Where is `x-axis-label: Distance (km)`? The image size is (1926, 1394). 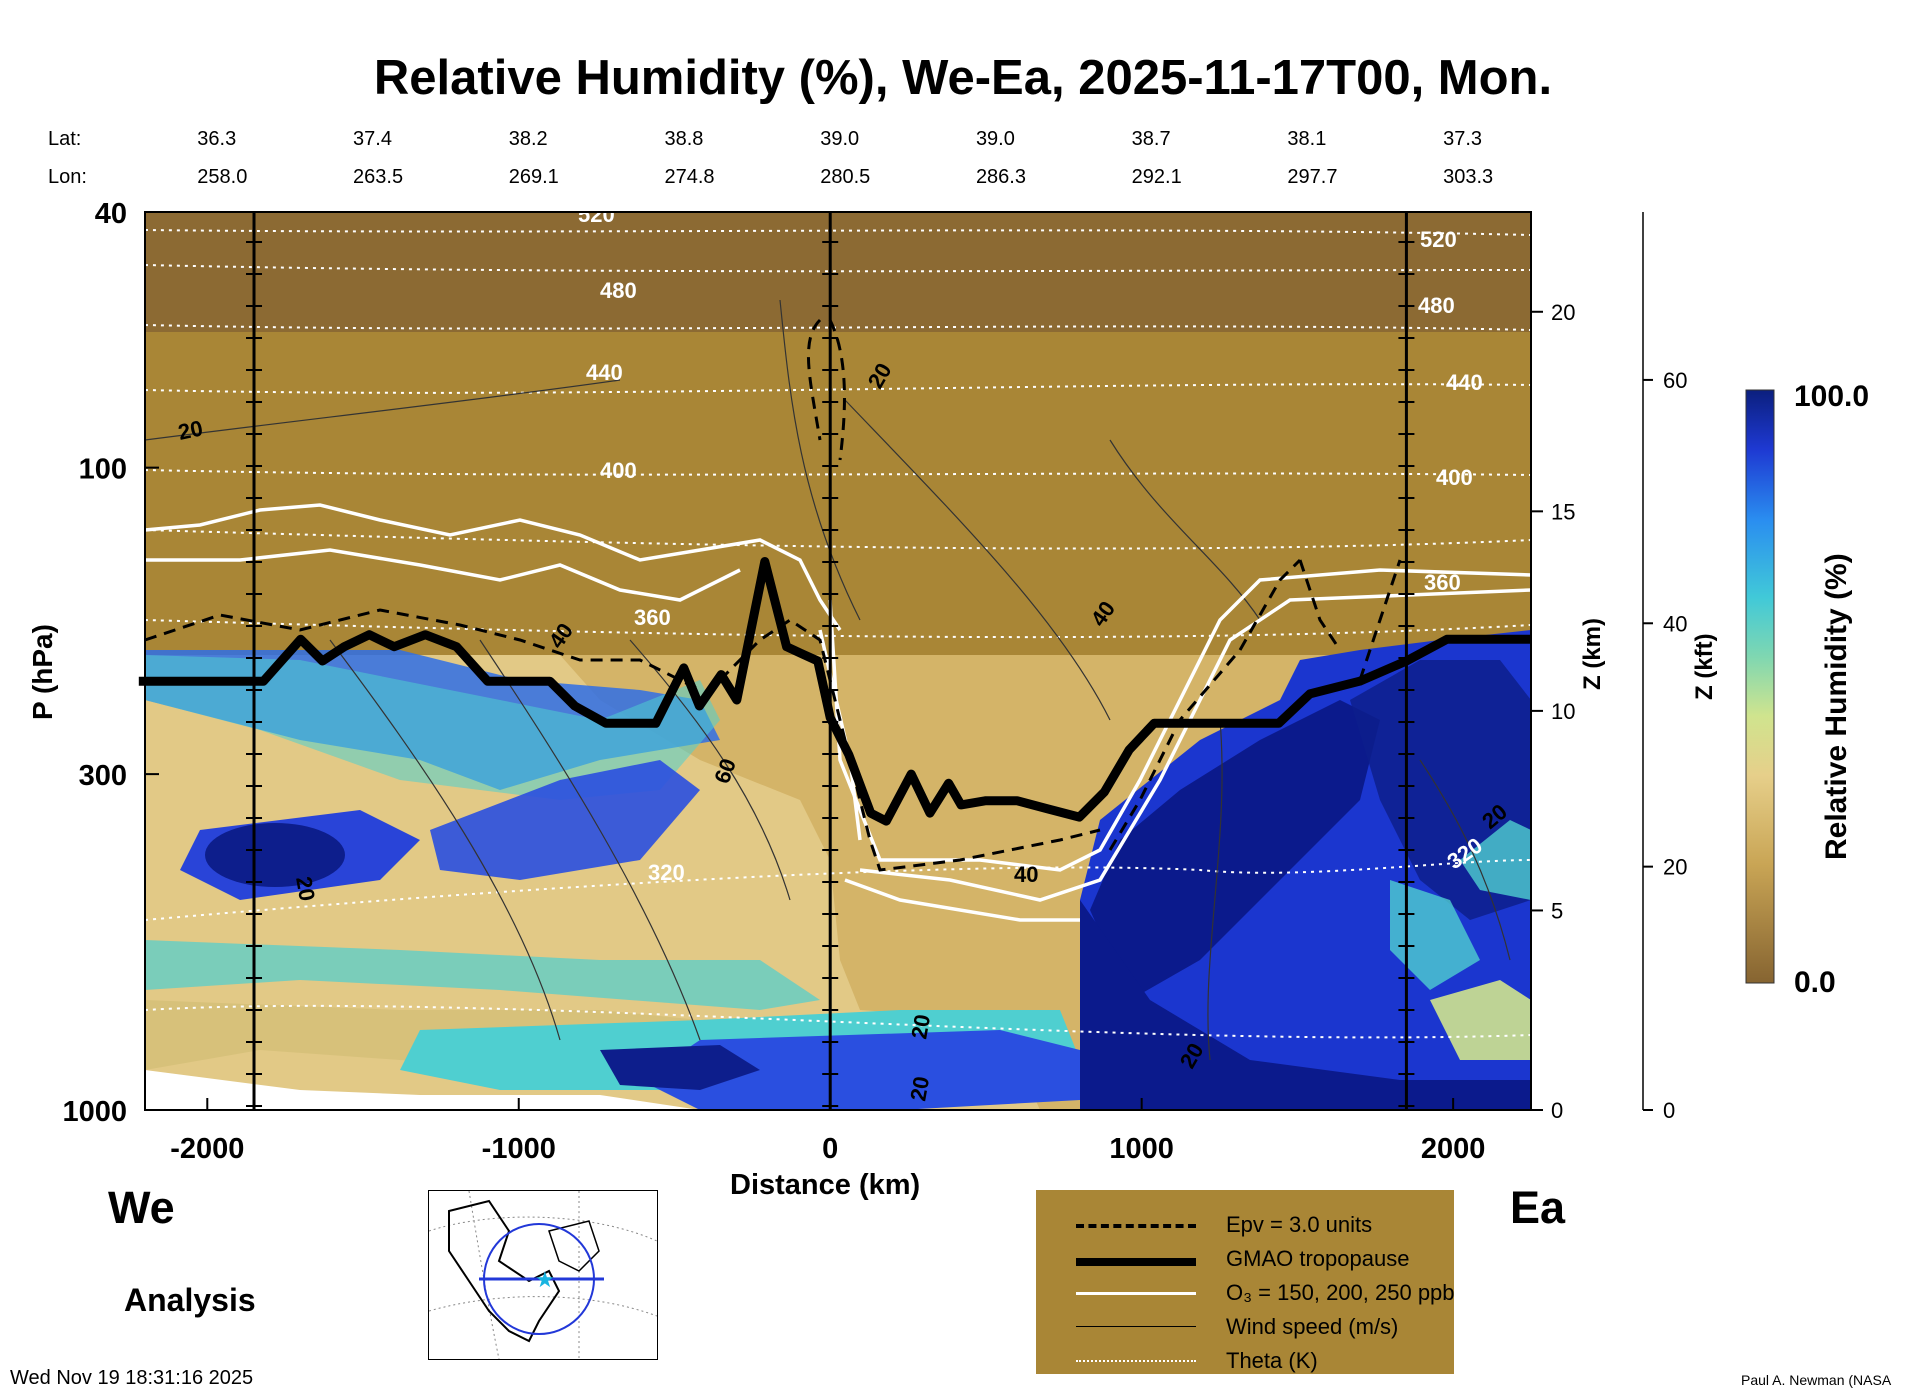 x-axis-label: Distance (km) is located at coordinates (825, 1185).